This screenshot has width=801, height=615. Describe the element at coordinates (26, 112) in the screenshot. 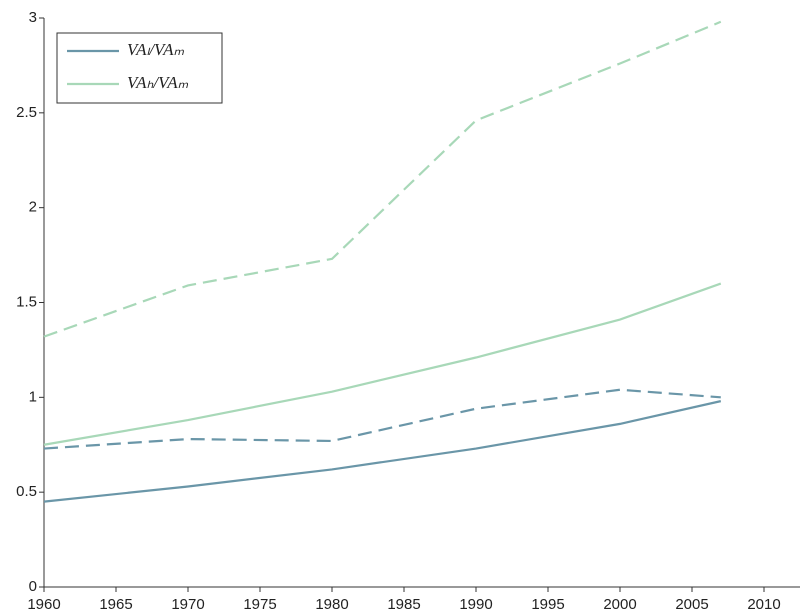

I see `y-tick-label: 2.5` at that location.